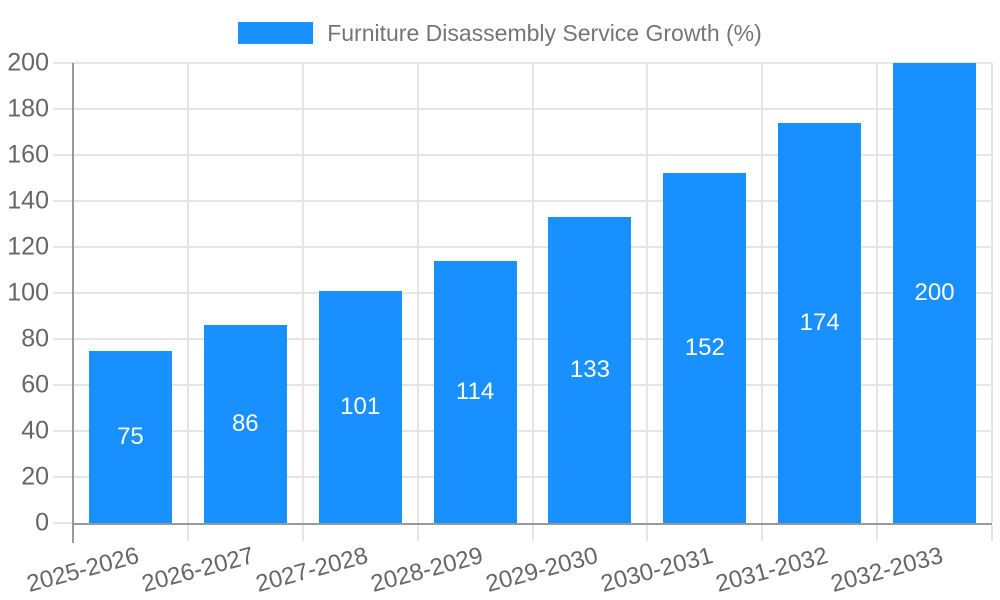  Describe the element at coordinates (63, 523) in the screenshot. I see `y-axis-tick` at that location.